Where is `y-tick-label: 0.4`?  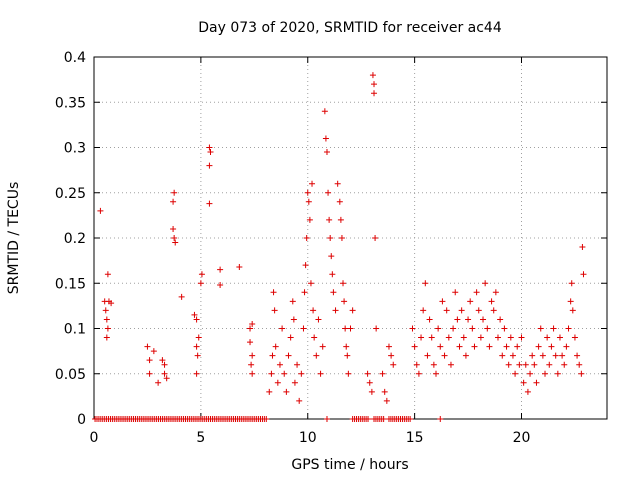
y-tick-label: 0.4 is located at coordinates (75, 58).